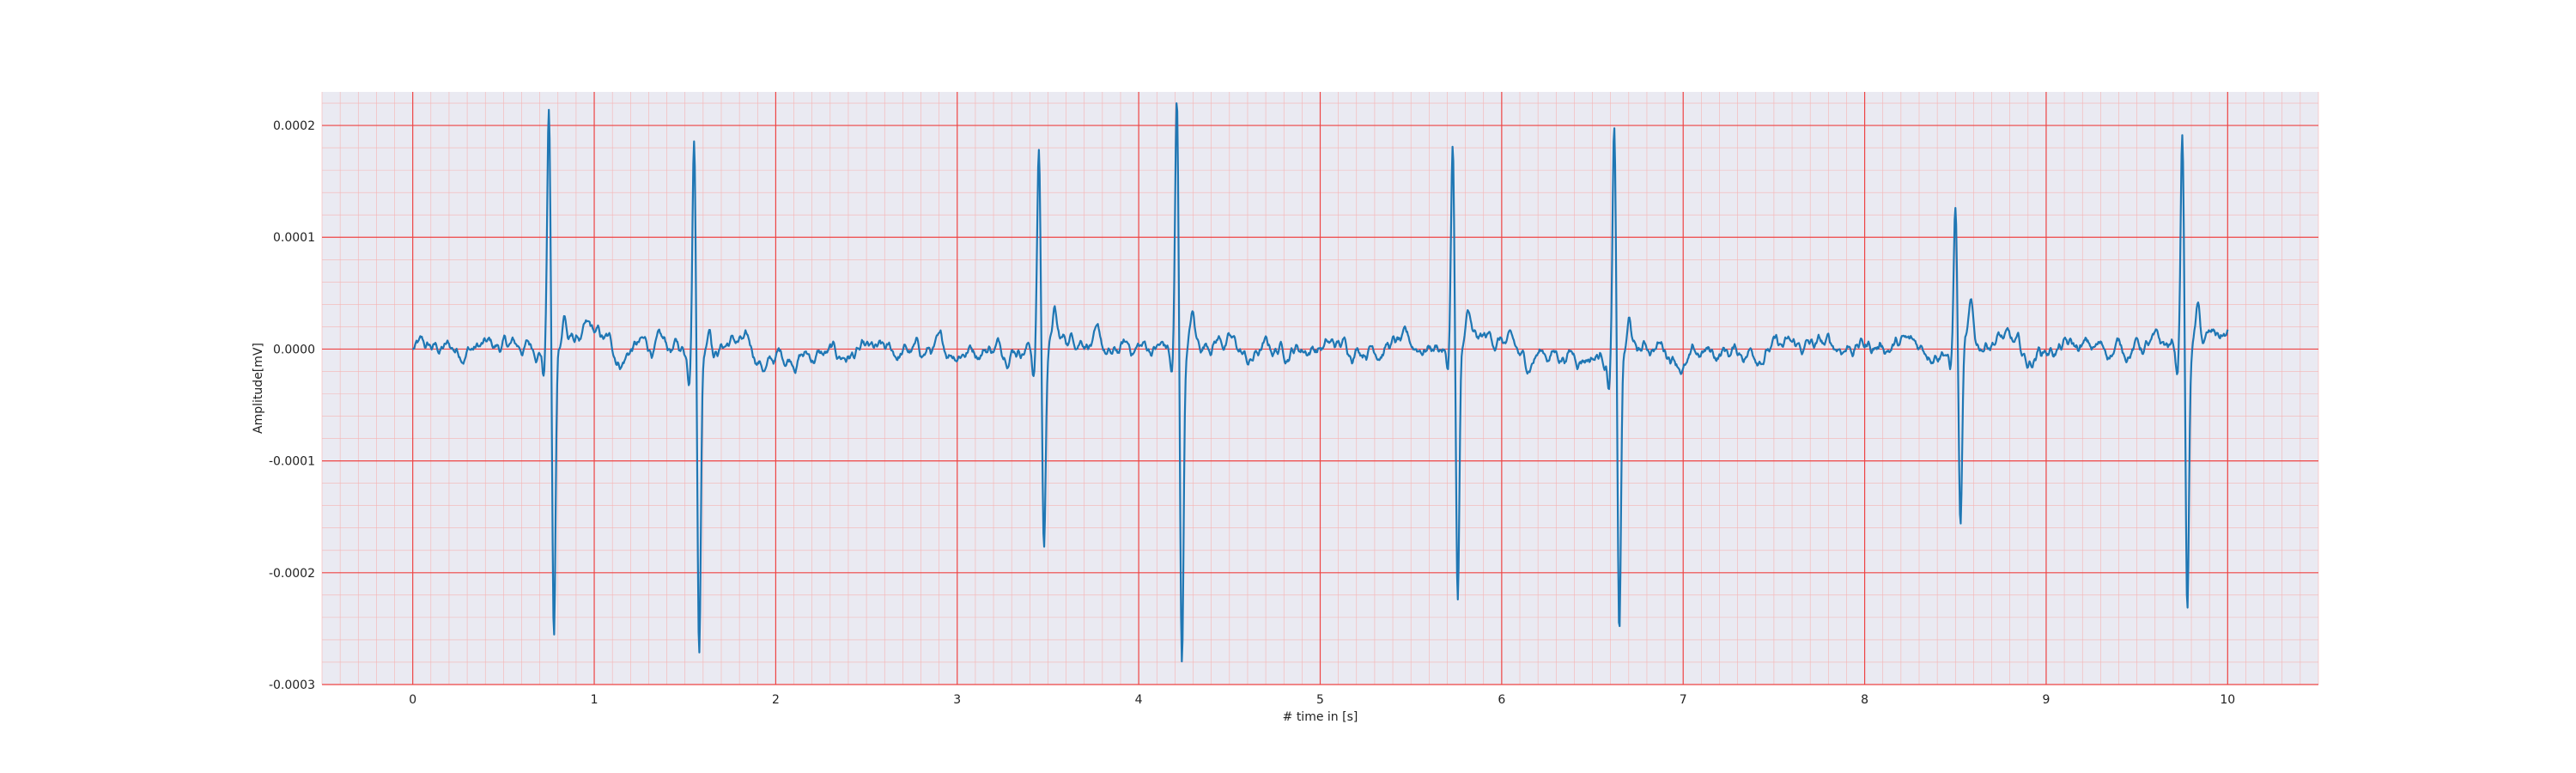  I want to click on y-tick-label: -0.0003, so click(292, 685).